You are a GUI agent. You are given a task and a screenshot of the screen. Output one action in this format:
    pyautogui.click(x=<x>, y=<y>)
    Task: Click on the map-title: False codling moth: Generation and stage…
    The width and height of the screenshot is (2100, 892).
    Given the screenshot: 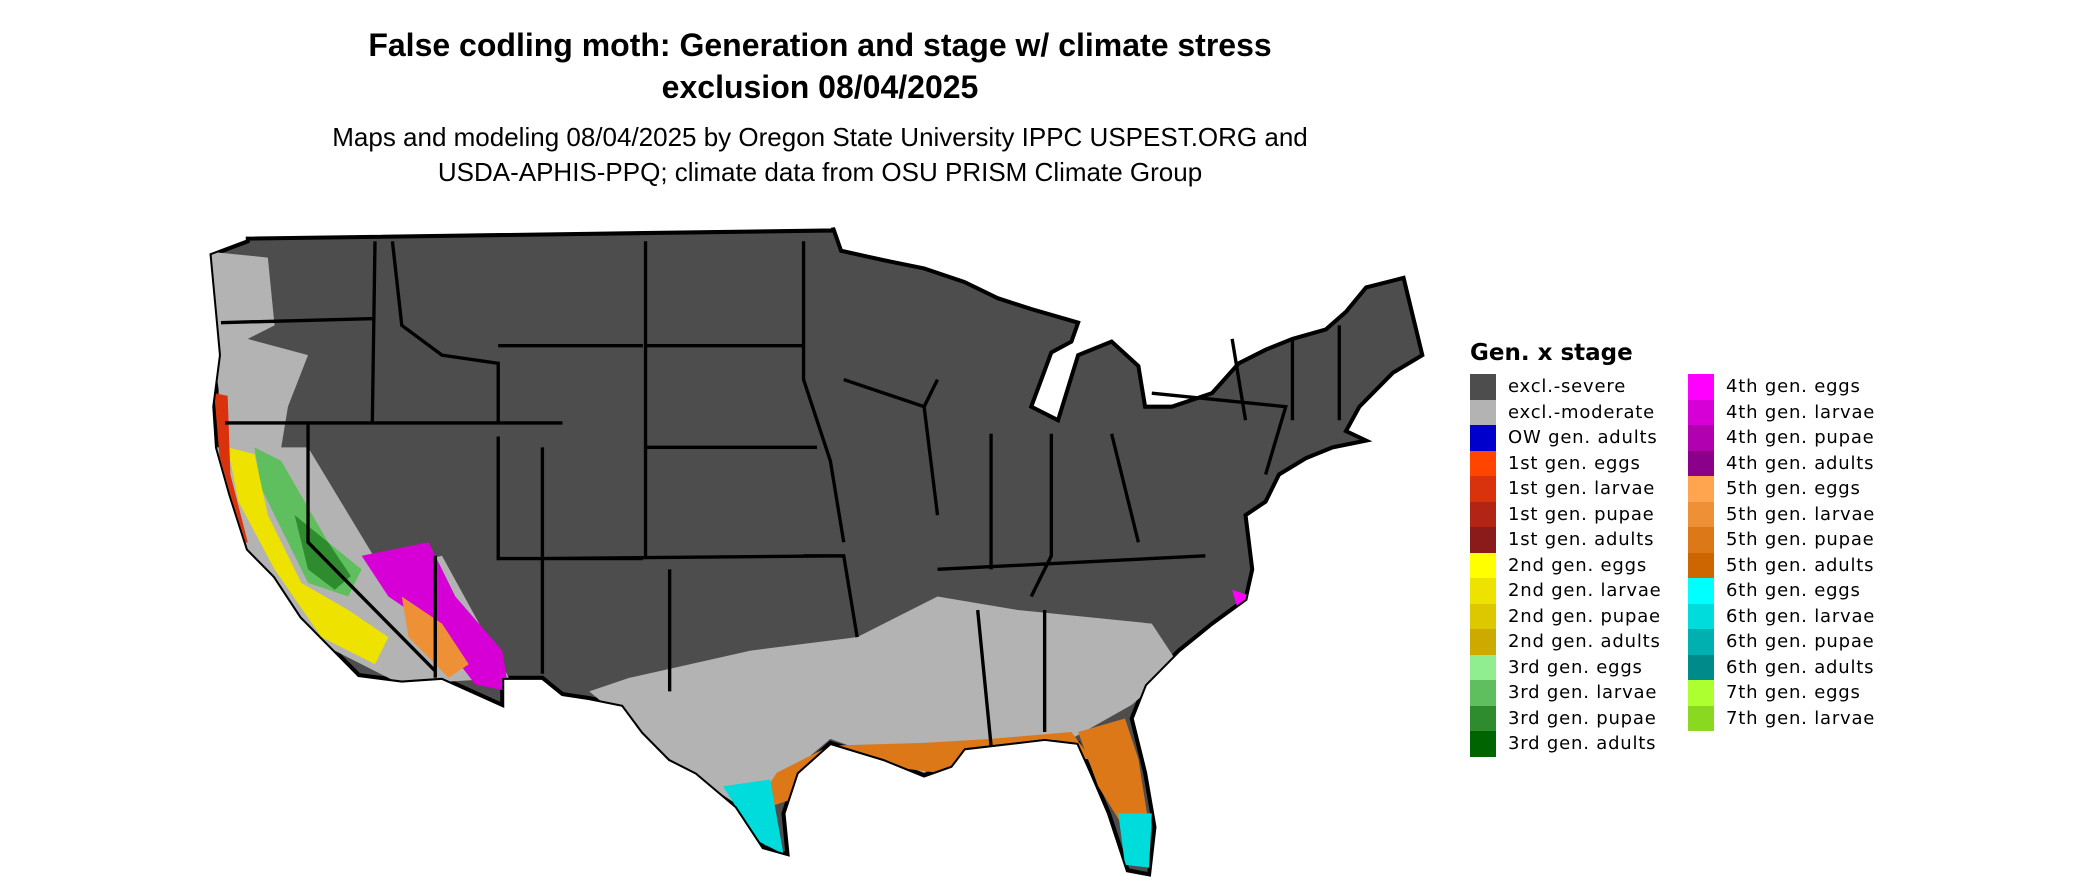 What is the action you would take?
    pyautogui.click(x=820, y=66)
    